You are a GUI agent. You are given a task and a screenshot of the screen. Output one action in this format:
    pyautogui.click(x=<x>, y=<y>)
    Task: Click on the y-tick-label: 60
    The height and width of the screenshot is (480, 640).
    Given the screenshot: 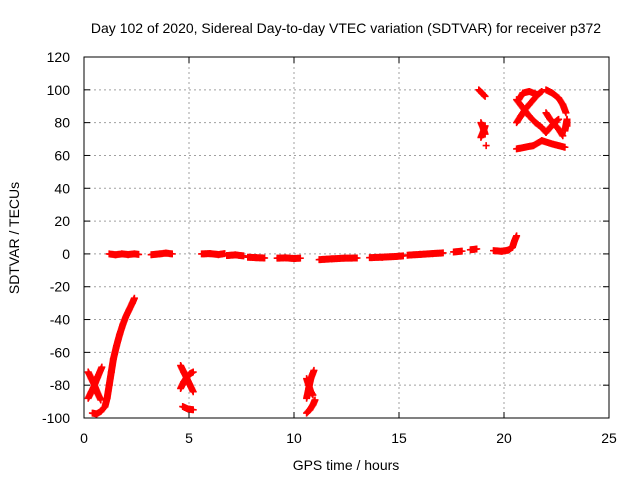 What is the action you would take?
    pyautogui.click(x=62, y=155)
    